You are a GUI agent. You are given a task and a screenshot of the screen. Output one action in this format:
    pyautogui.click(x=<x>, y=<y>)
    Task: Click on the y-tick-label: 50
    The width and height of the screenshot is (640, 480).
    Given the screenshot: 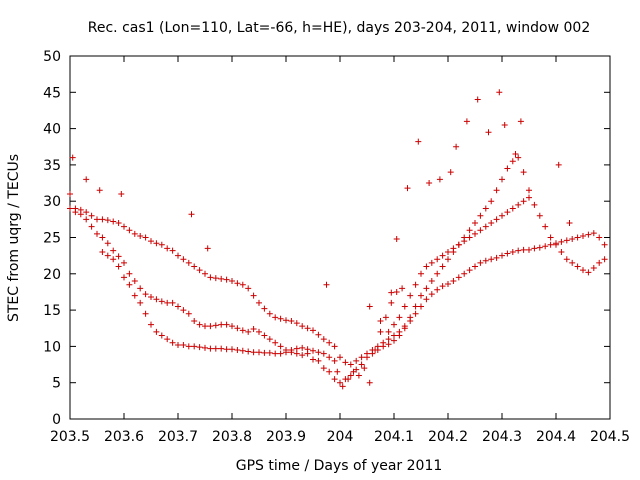 What is the action you would take?
    pyautogui.click(x=52, y=57)
    